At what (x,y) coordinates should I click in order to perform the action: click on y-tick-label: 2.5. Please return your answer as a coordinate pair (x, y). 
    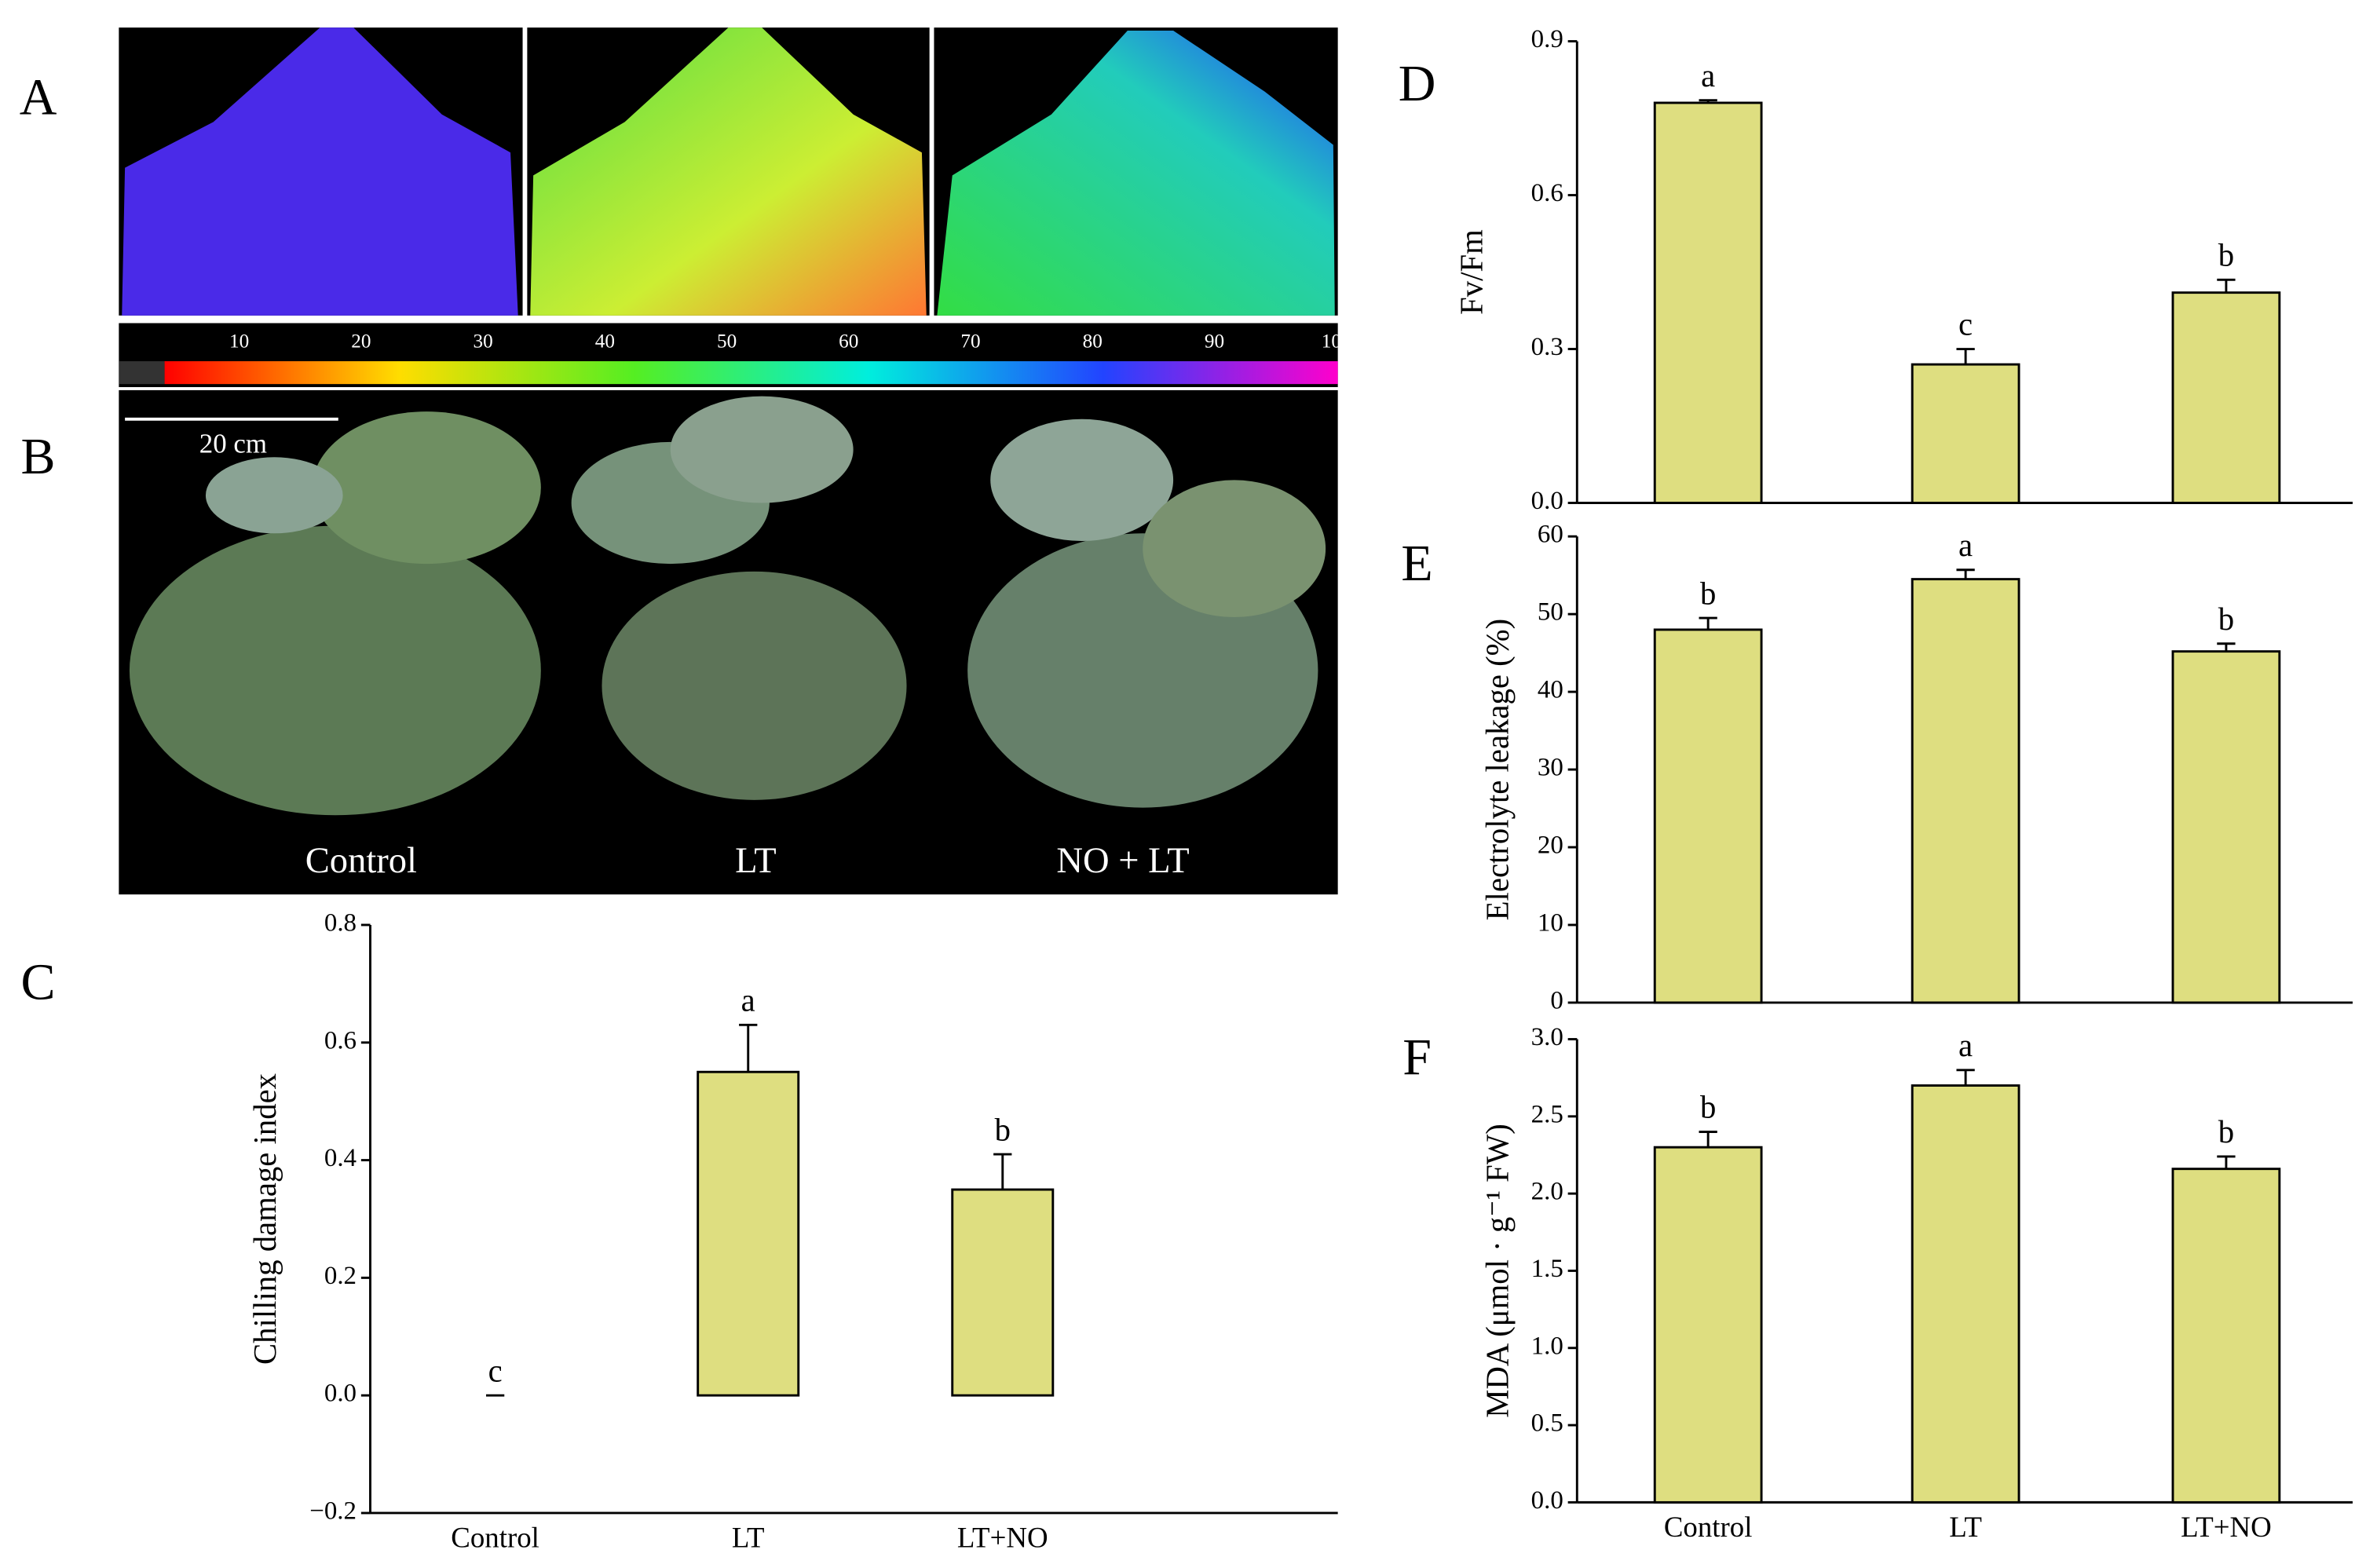
    Looking at the image, I should click on (1547, 1114).